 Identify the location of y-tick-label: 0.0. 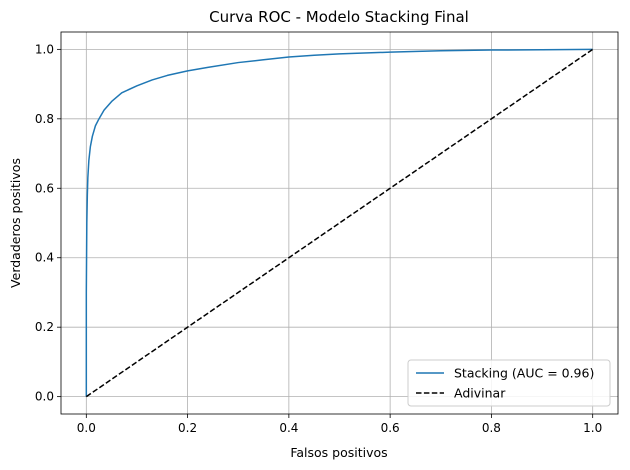
(44, 397).